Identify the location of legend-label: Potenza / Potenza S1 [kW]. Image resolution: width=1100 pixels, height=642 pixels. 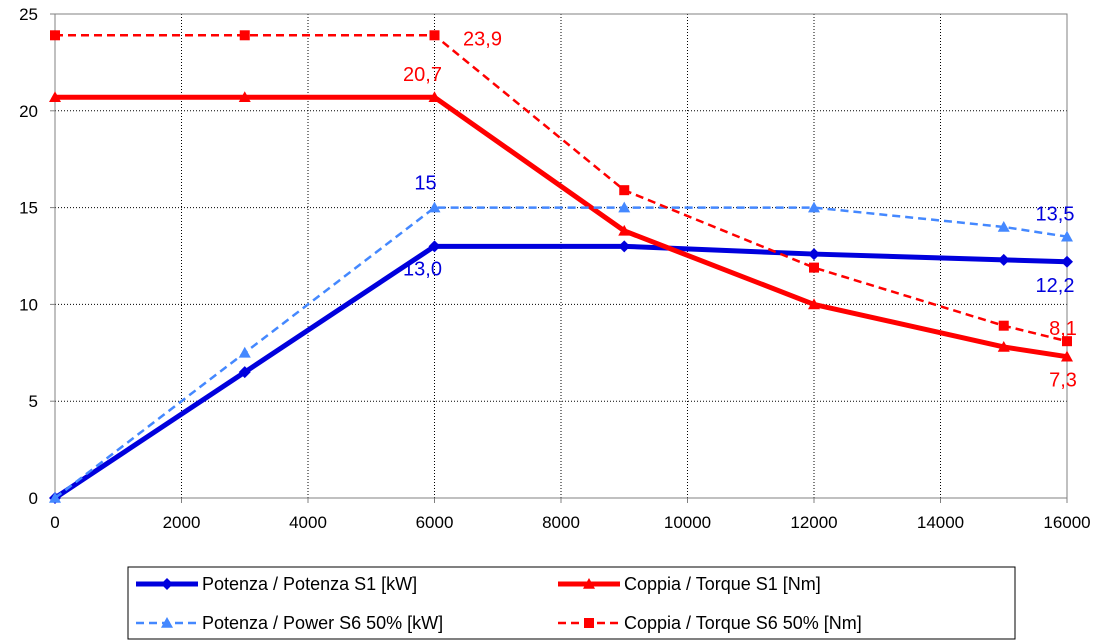
(309, 584).